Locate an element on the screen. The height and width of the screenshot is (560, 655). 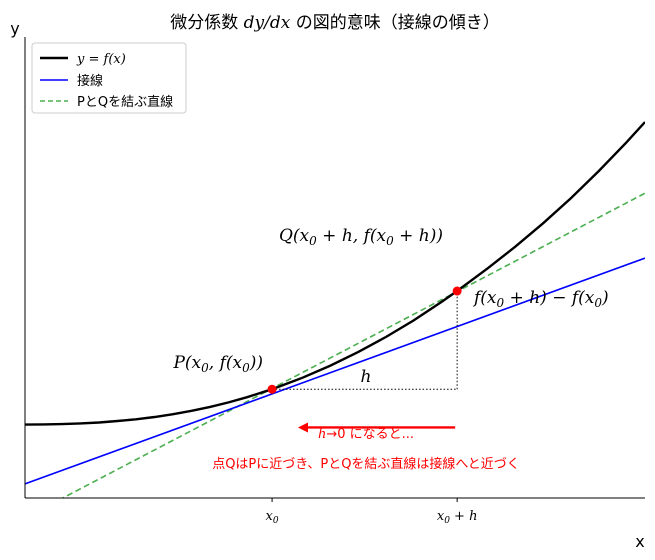
x-axis-label: x is located at coordinates (639, 541).